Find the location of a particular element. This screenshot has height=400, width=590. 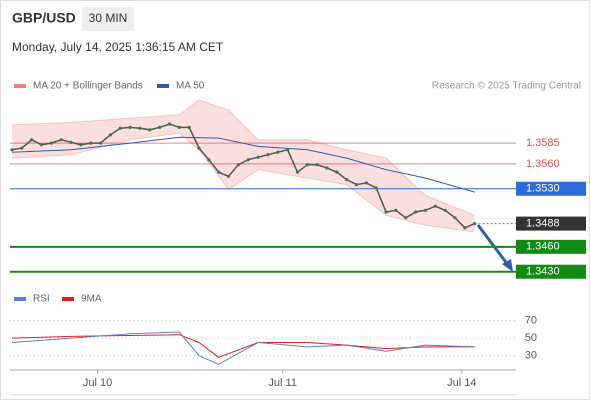

y-tick-label: 50 is located at coordinates (531, 338).